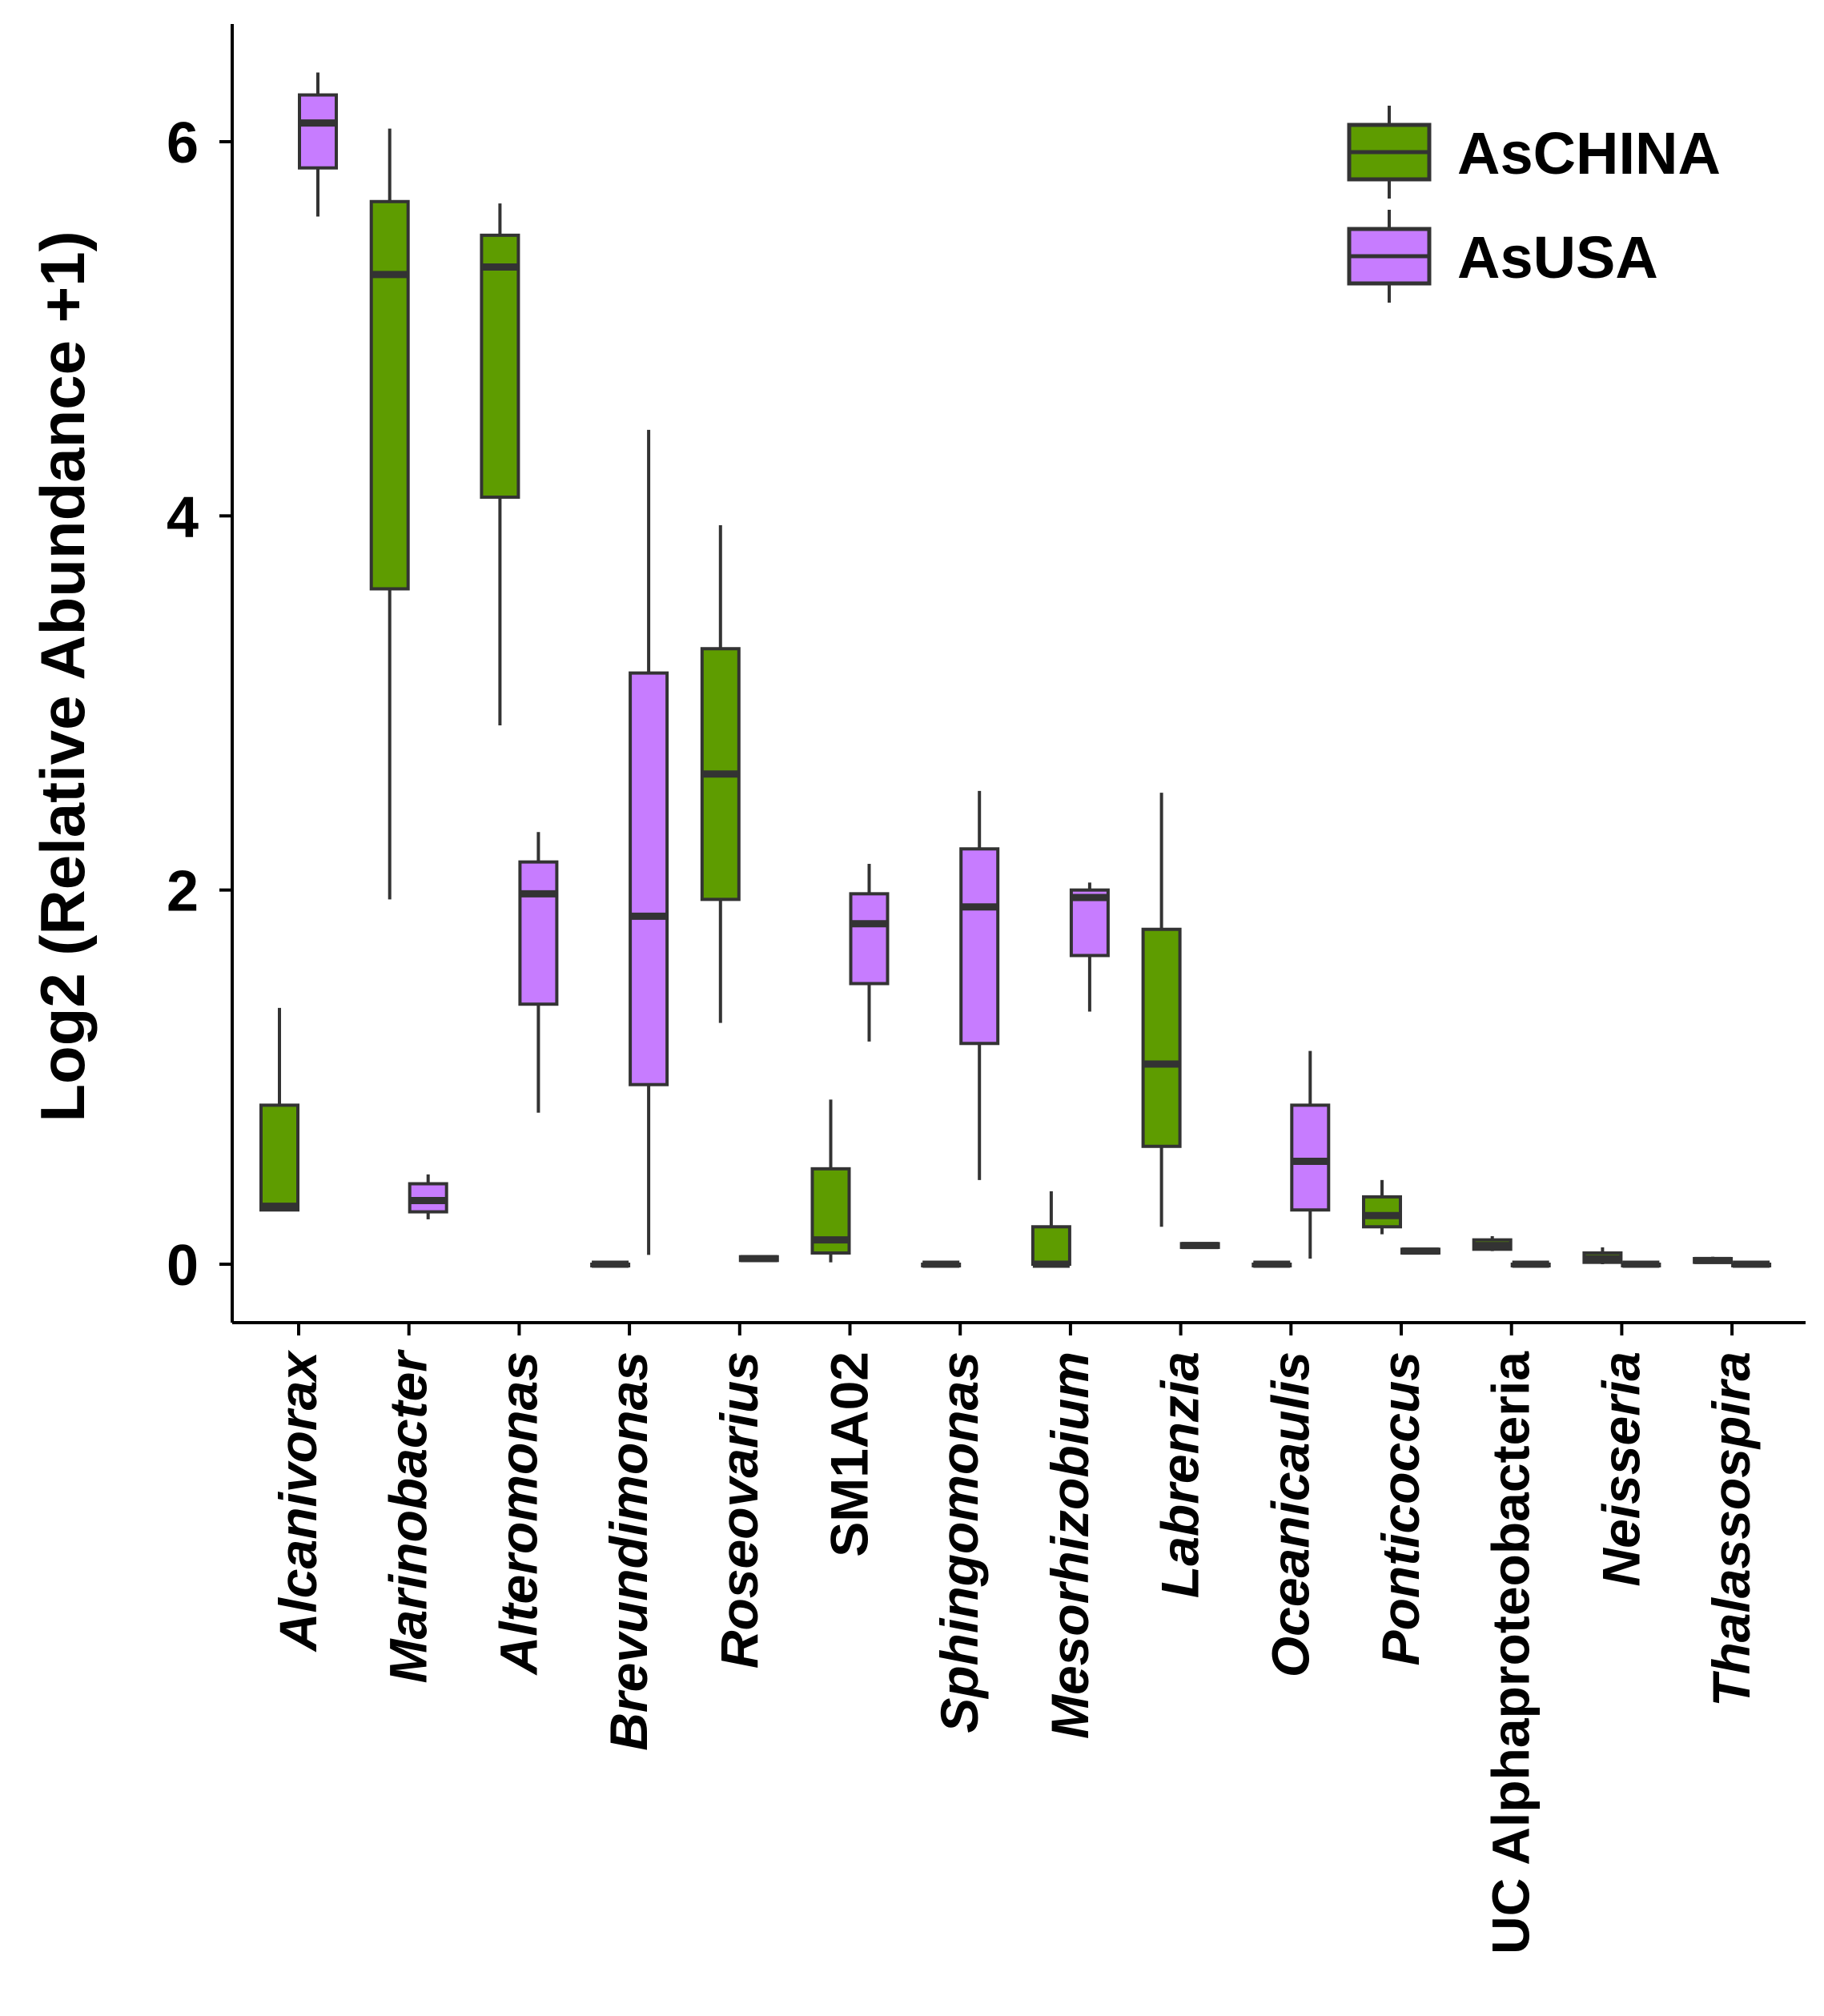 The image size is (1824, 2016). I want to click on legend: AsCHINA AsUSA, so click(1534, 204).